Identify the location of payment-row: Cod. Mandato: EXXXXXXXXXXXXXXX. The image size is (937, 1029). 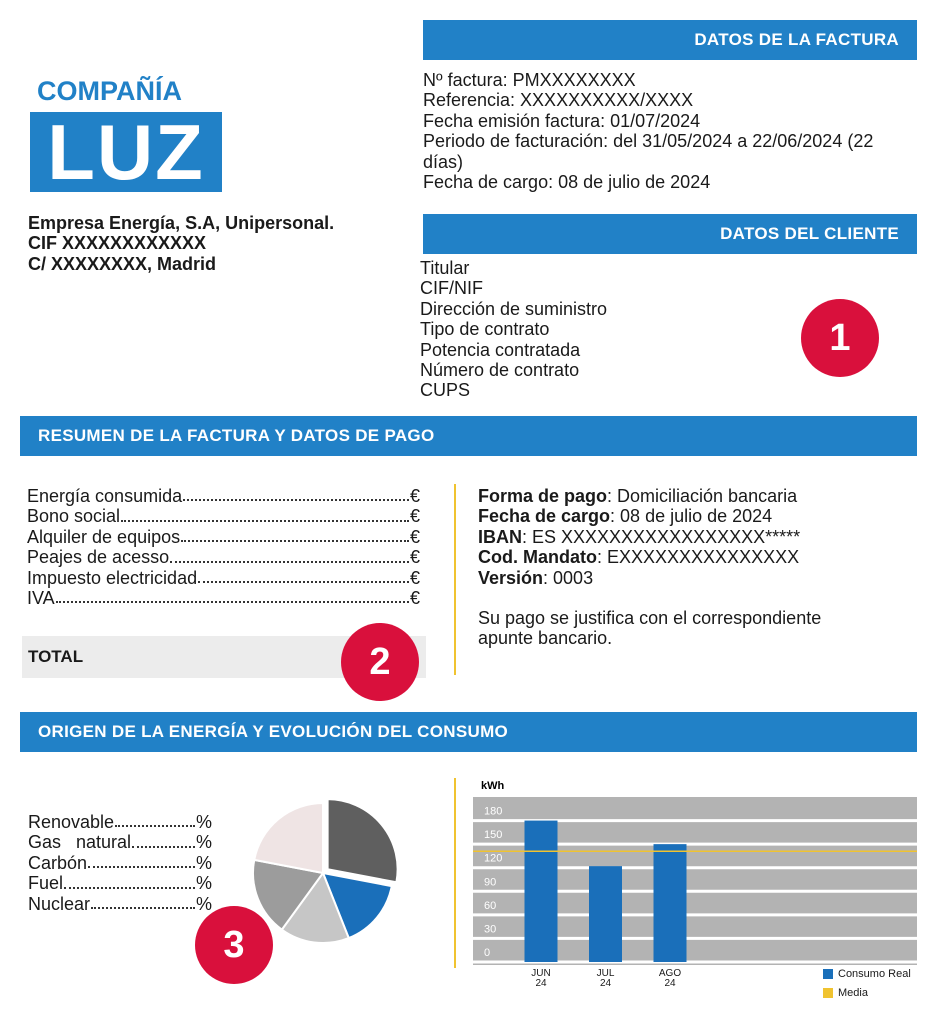
(639, 557).